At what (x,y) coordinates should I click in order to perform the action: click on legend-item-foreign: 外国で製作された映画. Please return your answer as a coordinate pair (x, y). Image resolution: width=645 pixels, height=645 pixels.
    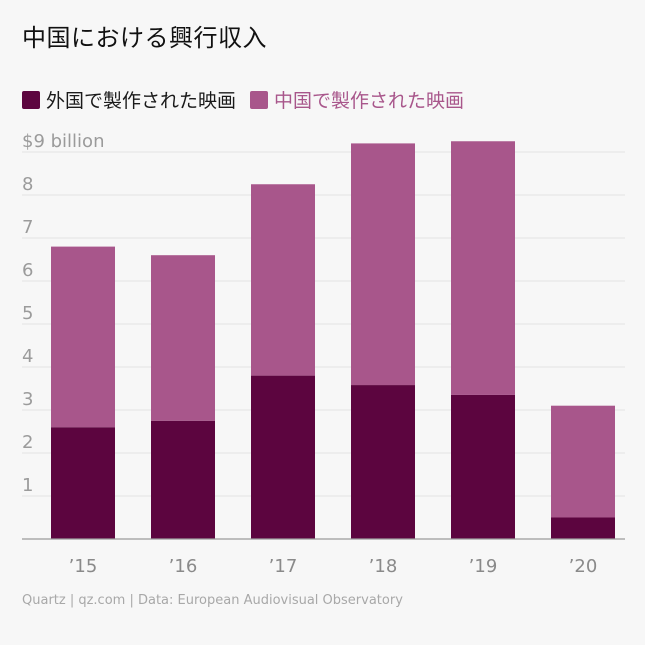
    Looking at the image, I should click on (129, 99).